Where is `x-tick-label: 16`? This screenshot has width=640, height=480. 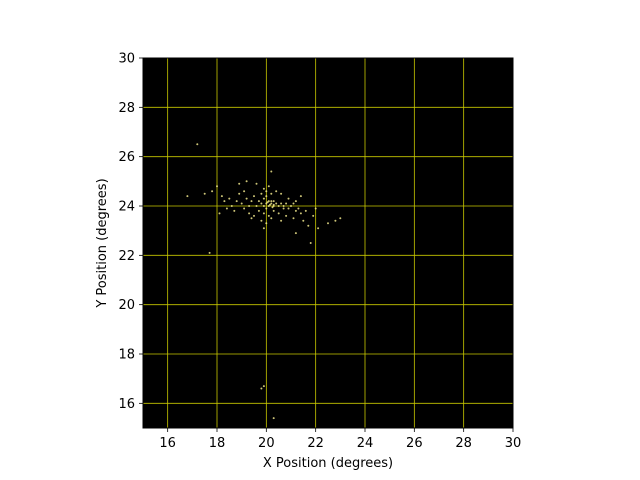 x-tick-label: 16 is located at coordinates (167, 443).